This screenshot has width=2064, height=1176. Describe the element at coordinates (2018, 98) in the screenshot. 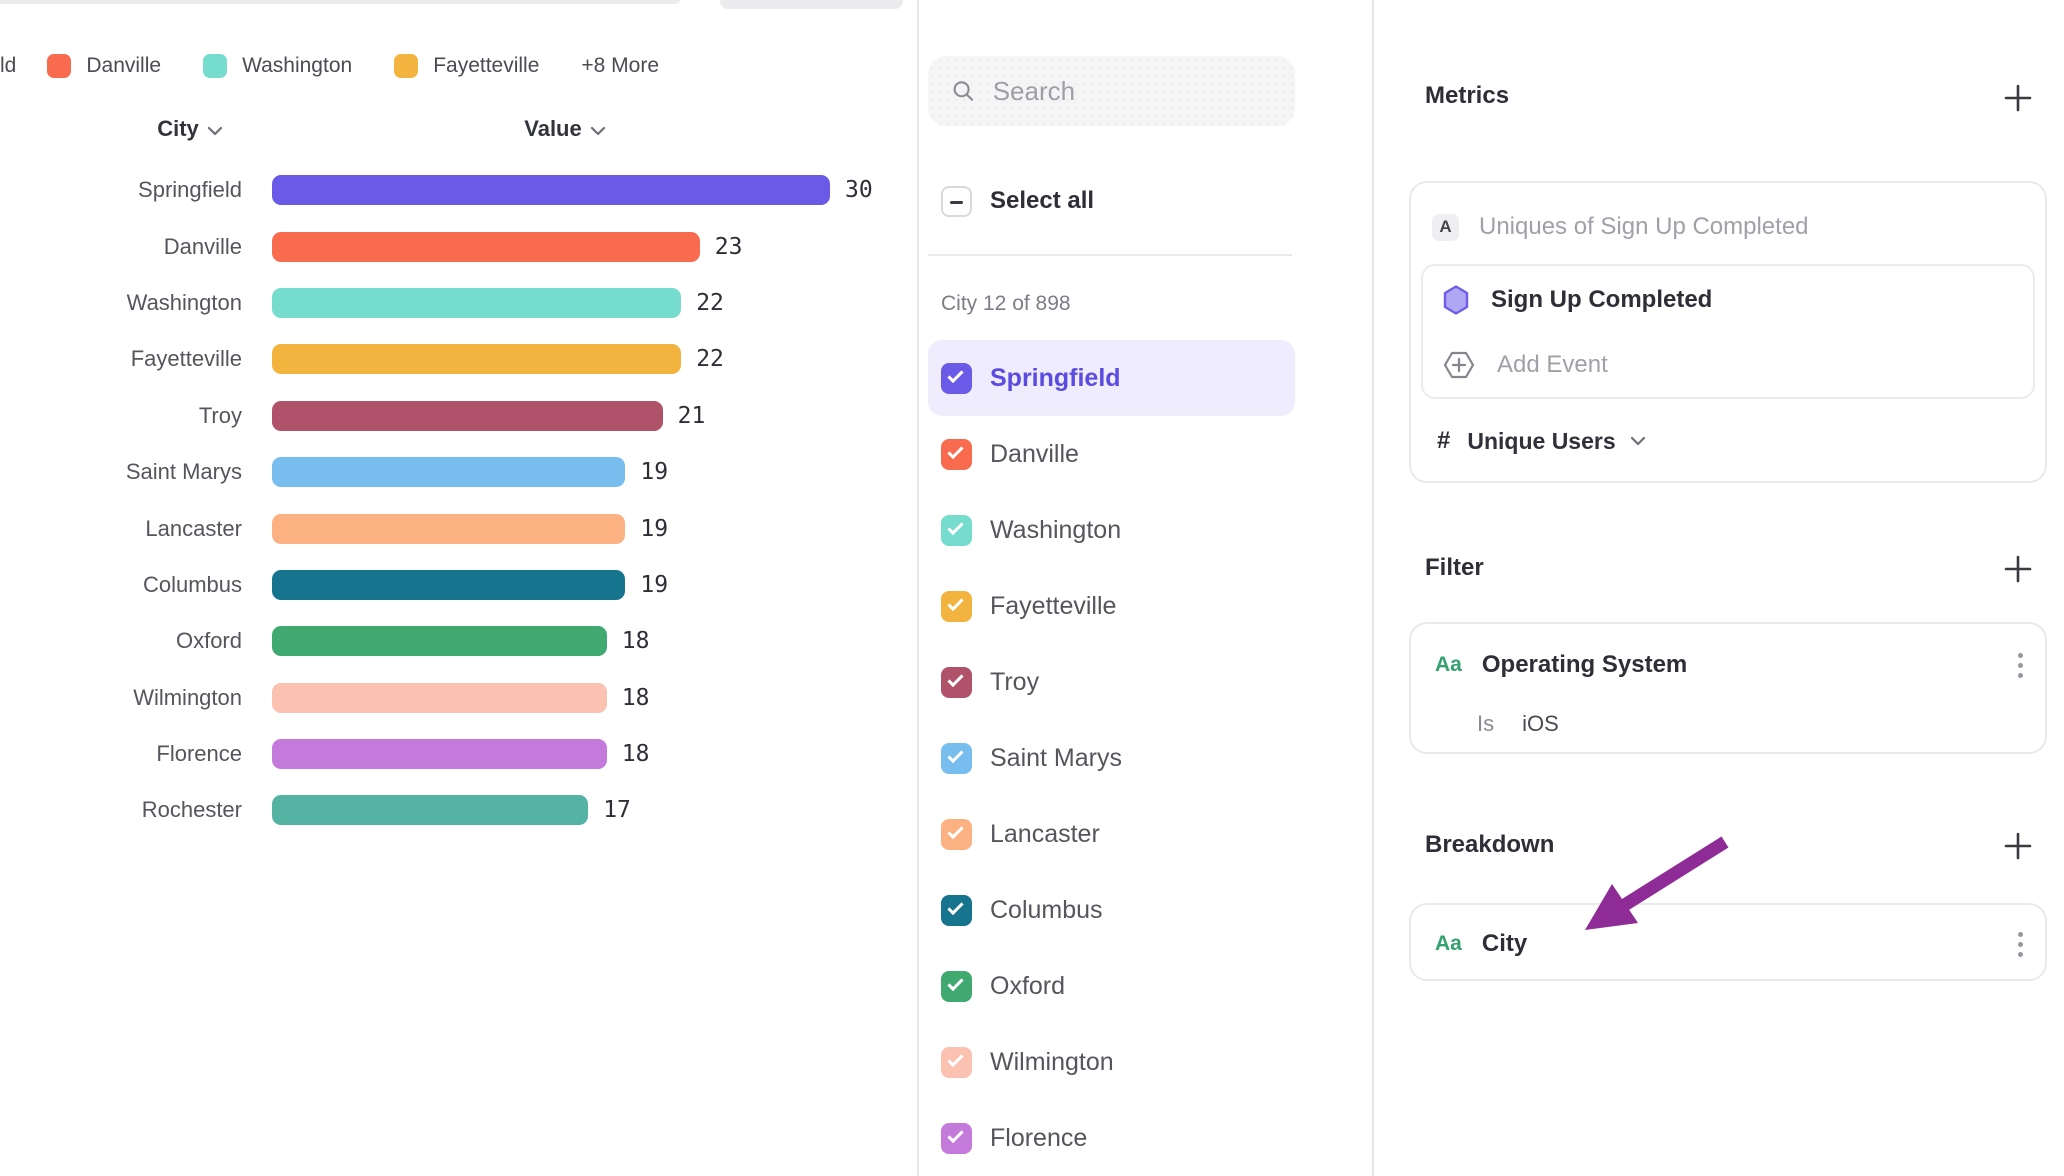

I see `add-metric-button` at that location.